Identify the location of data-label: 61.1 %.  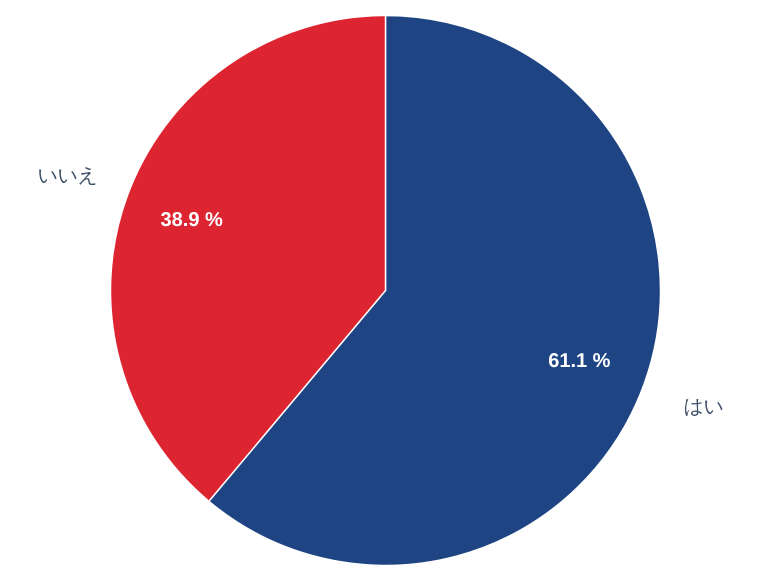
(579, 361).